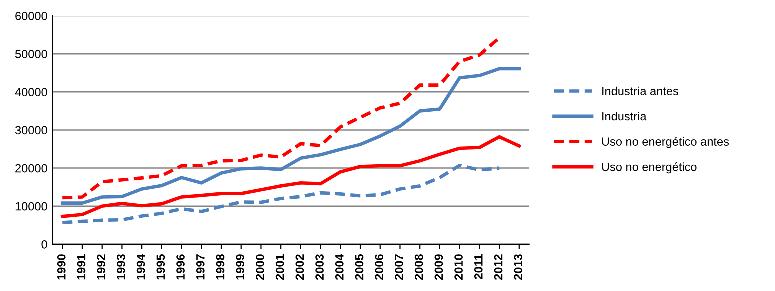 Image resolution: width=775 pixels, height=291 pixels. I want to click on legend-label: Uso no energético antes, so click(666, 142).